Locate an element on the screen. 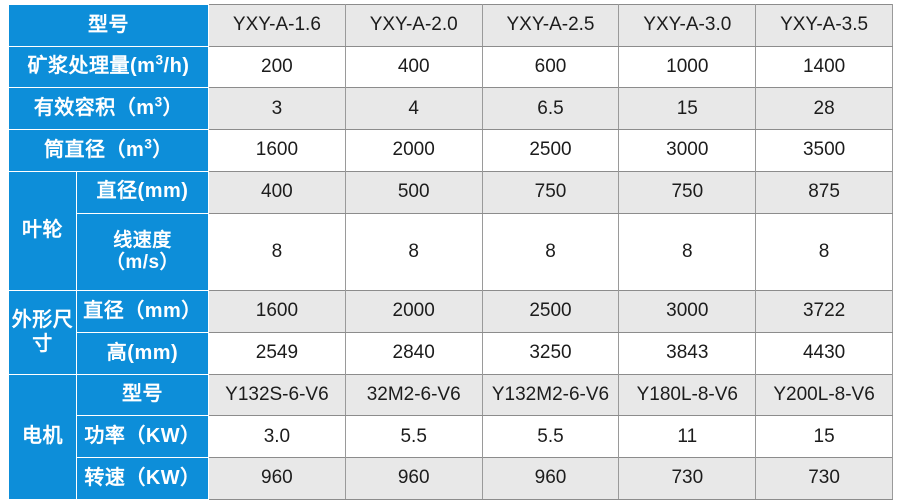  cell-impeller-linear-speed-4: 8 is located at coordinates (687, 252).